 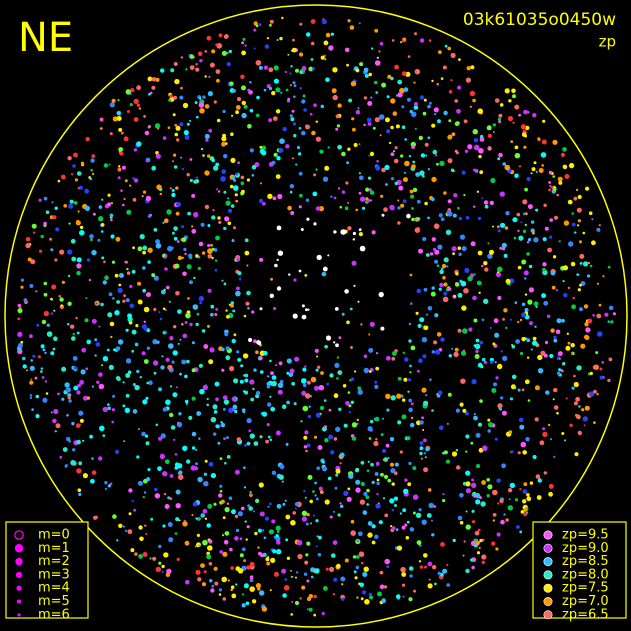 What do you see at coordinates (19, 588) in the screenshot?
I see `magnitude-marker` at bounding box center [19, 588].